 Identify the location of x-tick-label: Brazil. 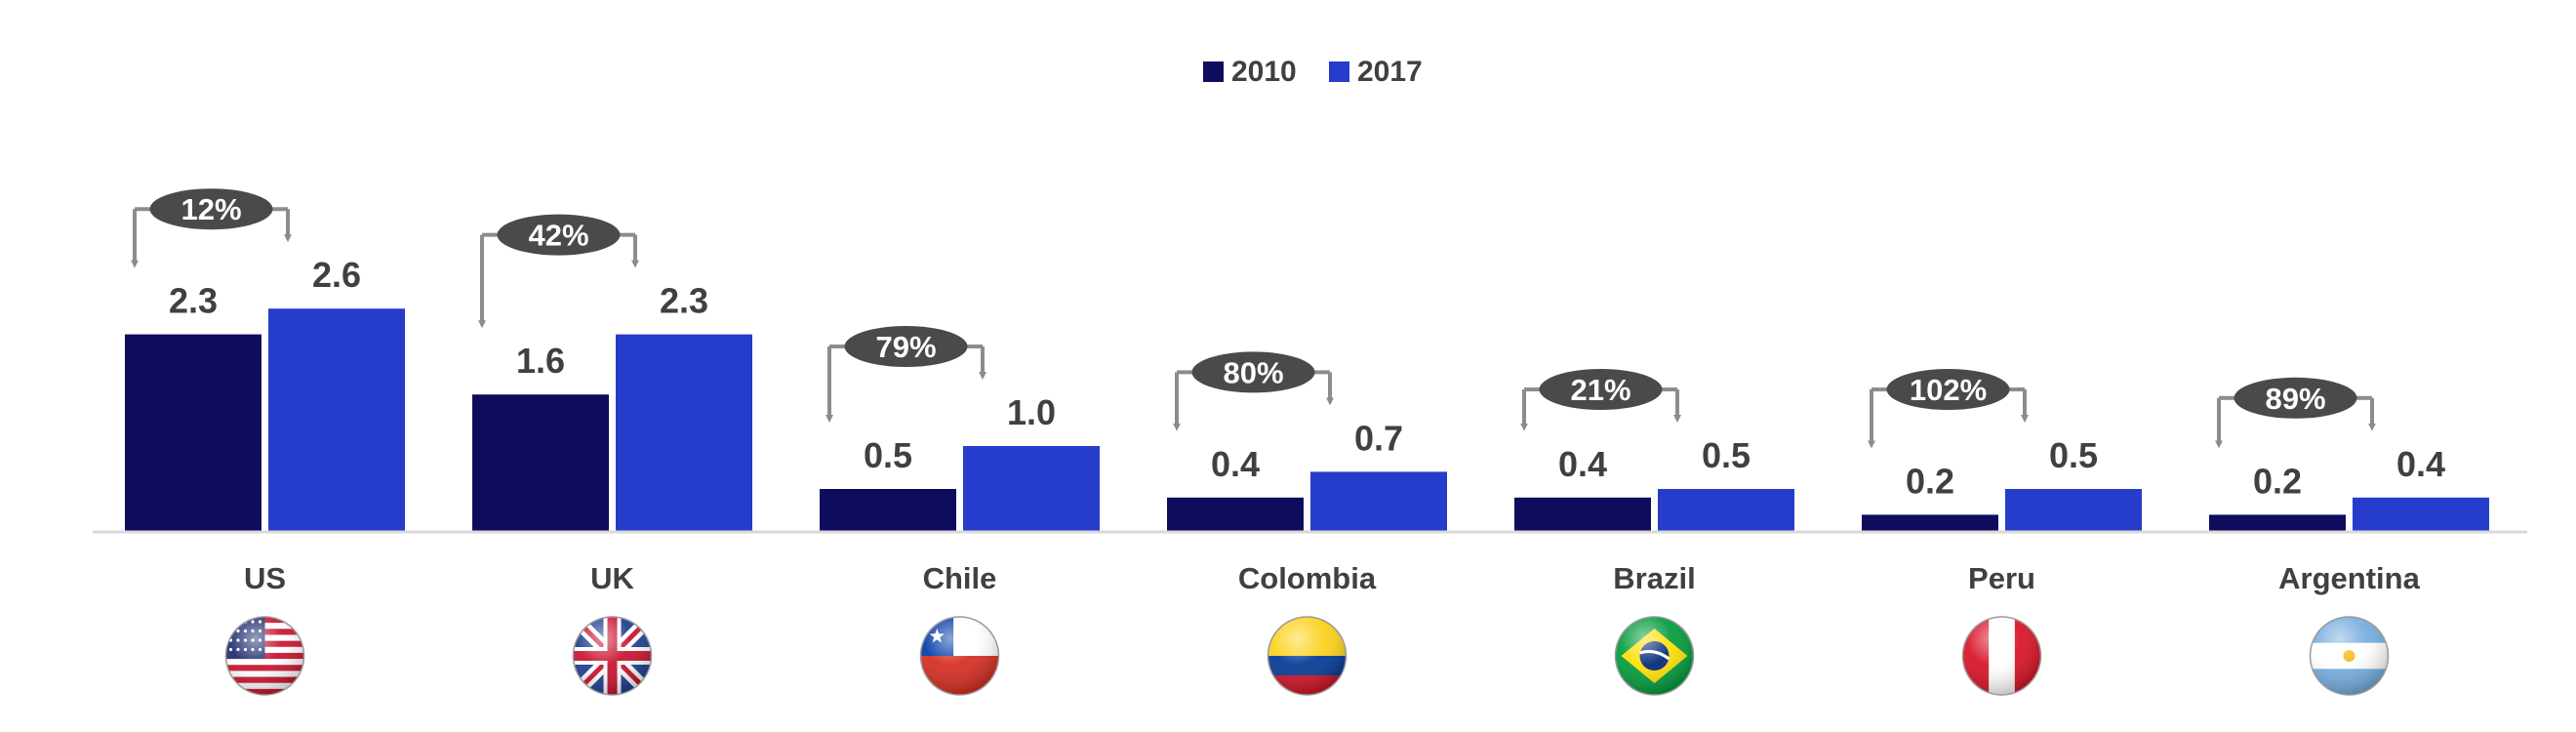
(1654, 578).